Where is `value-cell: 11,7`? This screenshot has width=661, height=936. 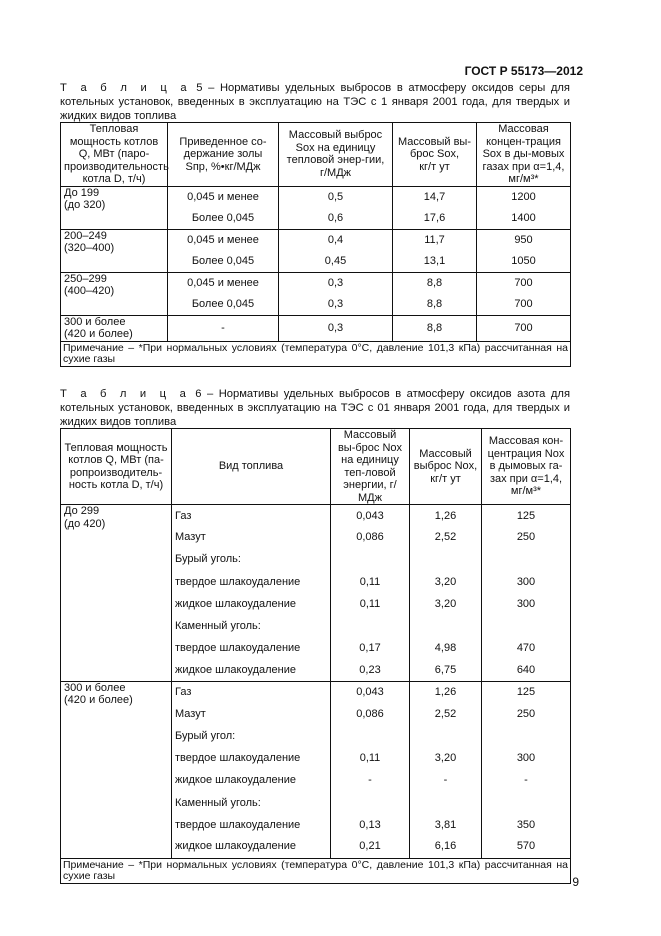 value-cell: 11,7 is located at coordinates (434, 239).